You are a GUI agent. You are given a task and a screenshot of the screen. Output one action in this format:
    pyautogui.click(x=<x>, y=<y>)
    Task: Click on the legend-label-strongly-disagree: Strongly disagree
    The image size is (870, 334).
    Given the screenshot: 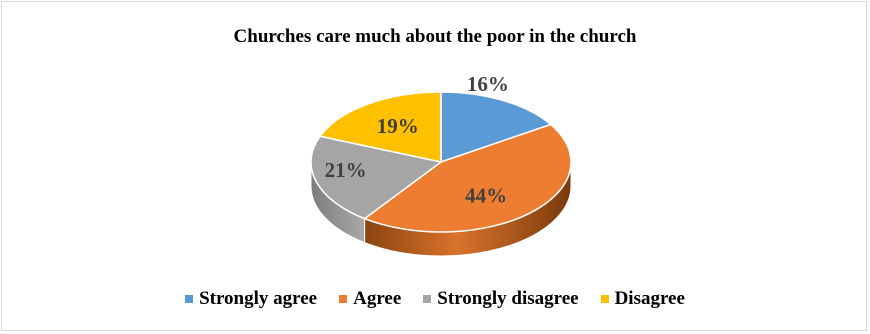 What is the action you would take?
    pyautogui.click(x=508, y=298)
    